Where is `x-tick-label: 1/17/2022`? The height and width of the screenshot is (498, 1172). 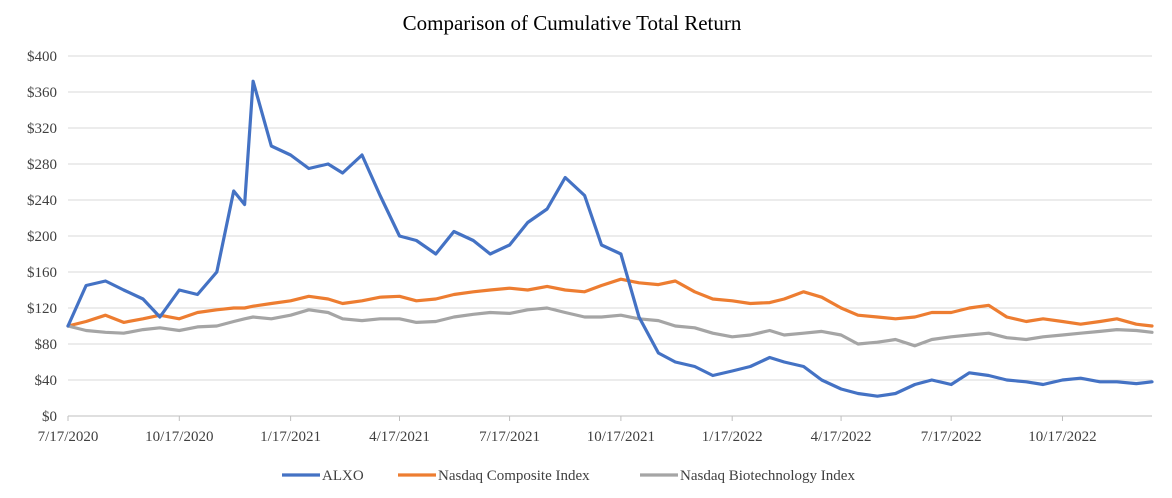 x-tick-label: 1/17/2022 is located at coordinates (732, 437).